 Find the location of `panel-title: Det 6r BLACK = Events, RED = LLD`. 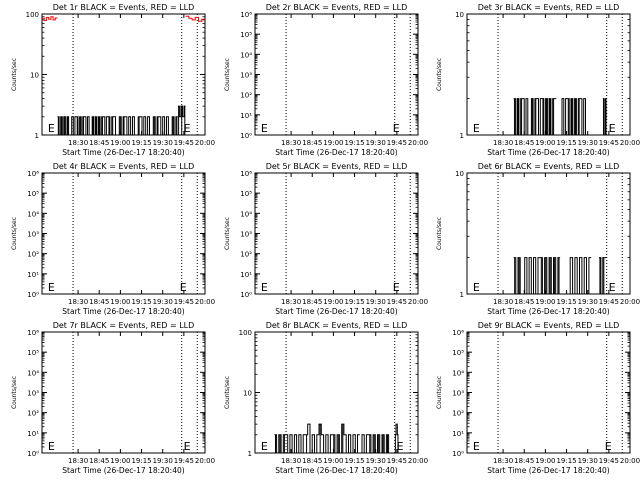

panel-title: Det 6r BLACK = Events, RED = LLD is located at coordinates (549, 166).